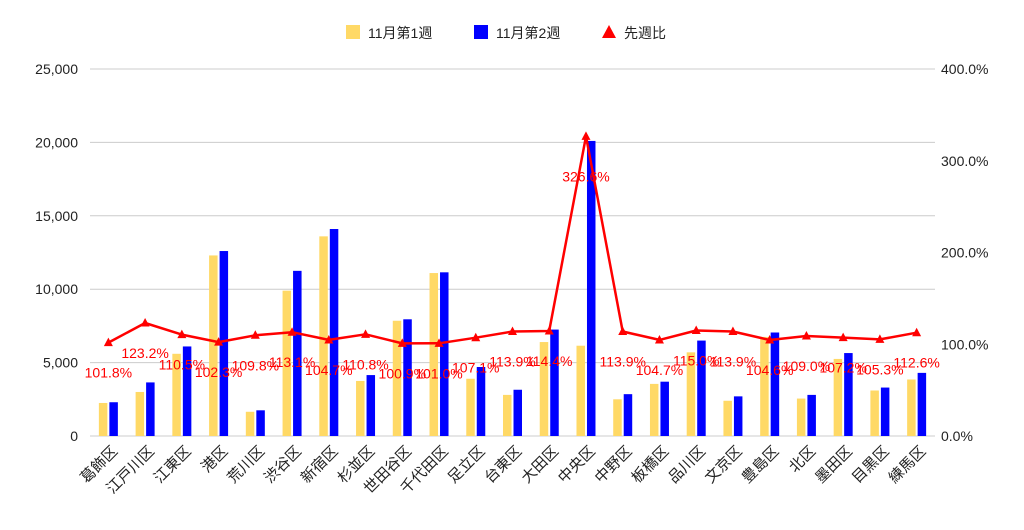  Describe the element at coordinates (218, 372) in the screenshot. I see `ratio-data-label: 102.3%` at that location.